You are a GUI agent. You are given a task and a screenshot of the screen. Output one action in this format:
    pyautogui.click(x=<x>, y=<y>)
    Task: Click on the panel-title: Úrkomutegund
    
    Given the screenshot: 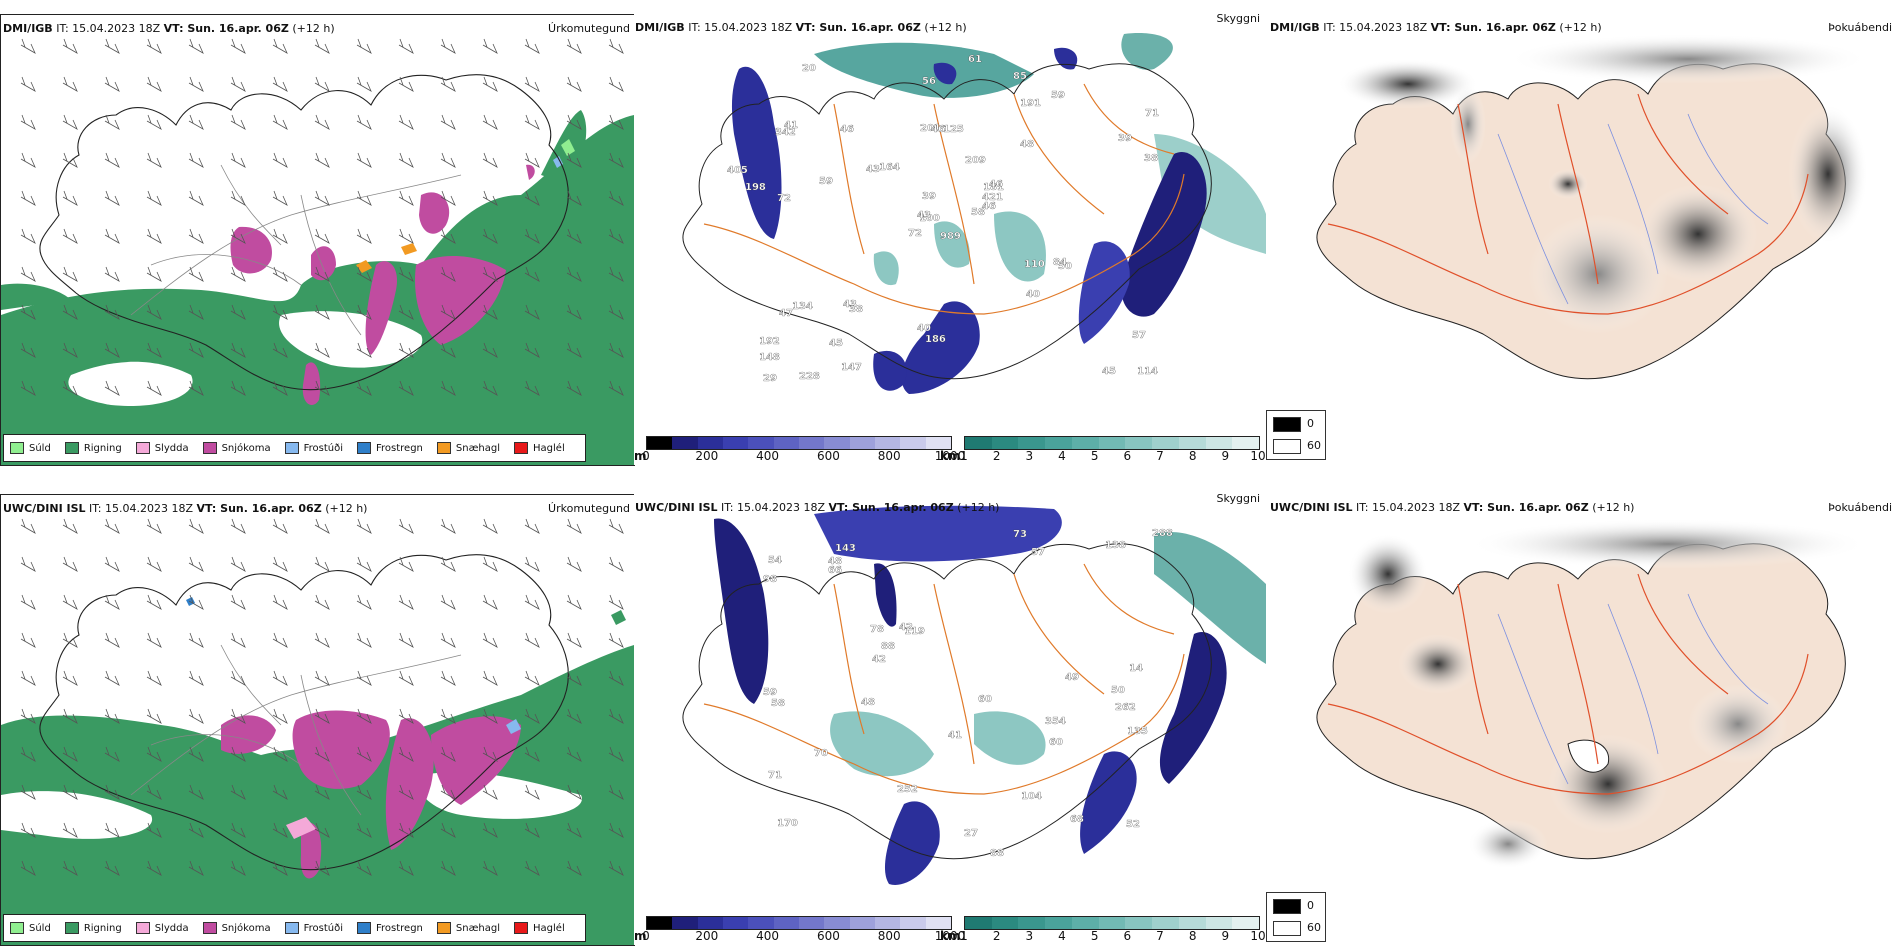 What is the action you would take?
    pyautogui.click(x=589, y=508)
    